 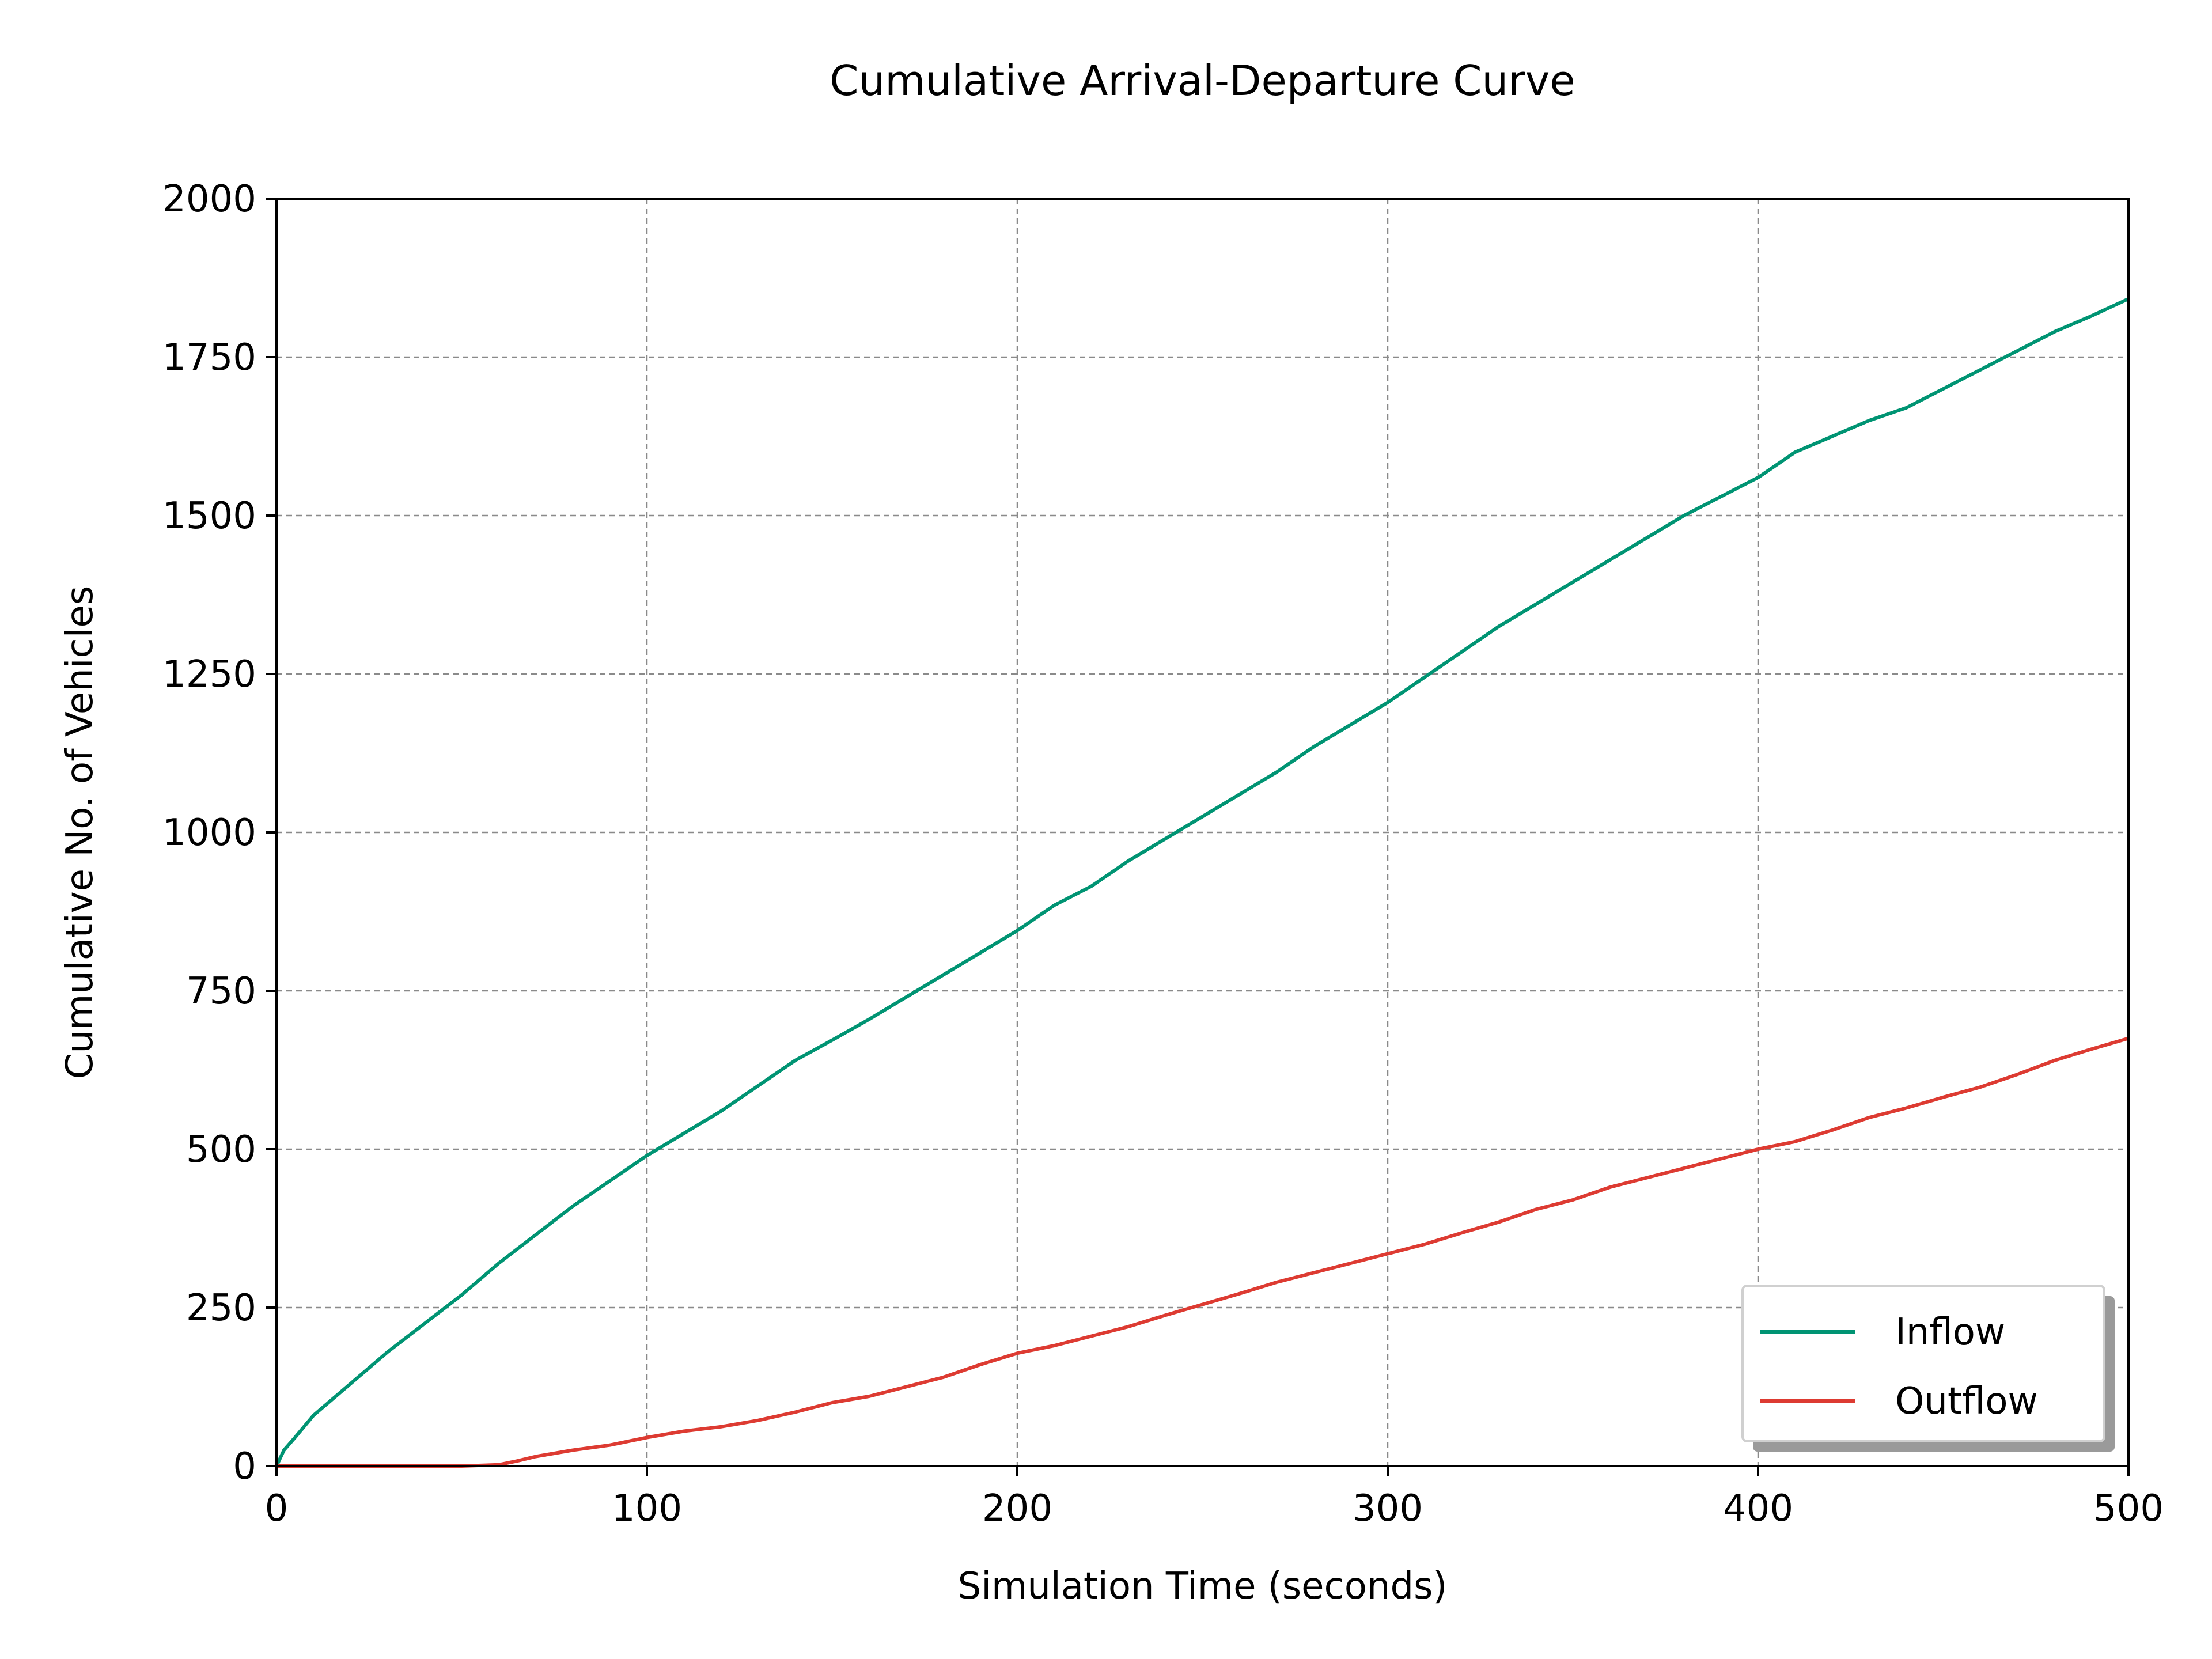 What do you see at coordinates (1950, 1332) in the screenshot?
I see `legend-label-inflow: Inflow` at bounding box center [1950, 1332].